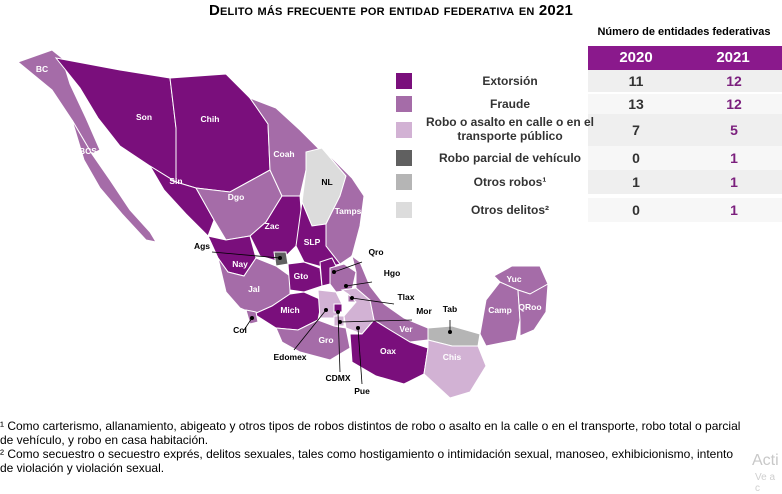 The height and width of the screenshot is (494, 782). I want to click on state-qroo, so click(533, 310).